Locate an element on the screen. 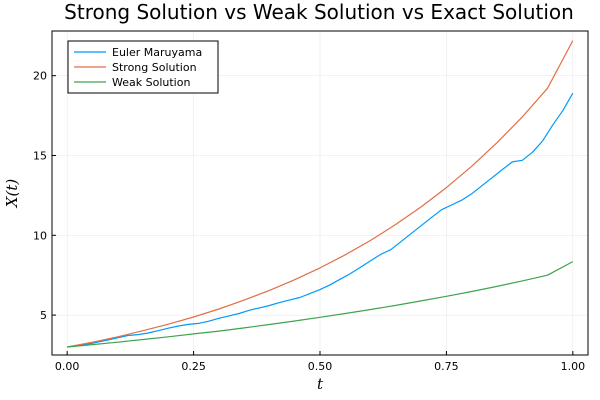 The width and height of the screenshot is (600, 400). x-tick-label: 1.00 is located at coordinates (573, 366).